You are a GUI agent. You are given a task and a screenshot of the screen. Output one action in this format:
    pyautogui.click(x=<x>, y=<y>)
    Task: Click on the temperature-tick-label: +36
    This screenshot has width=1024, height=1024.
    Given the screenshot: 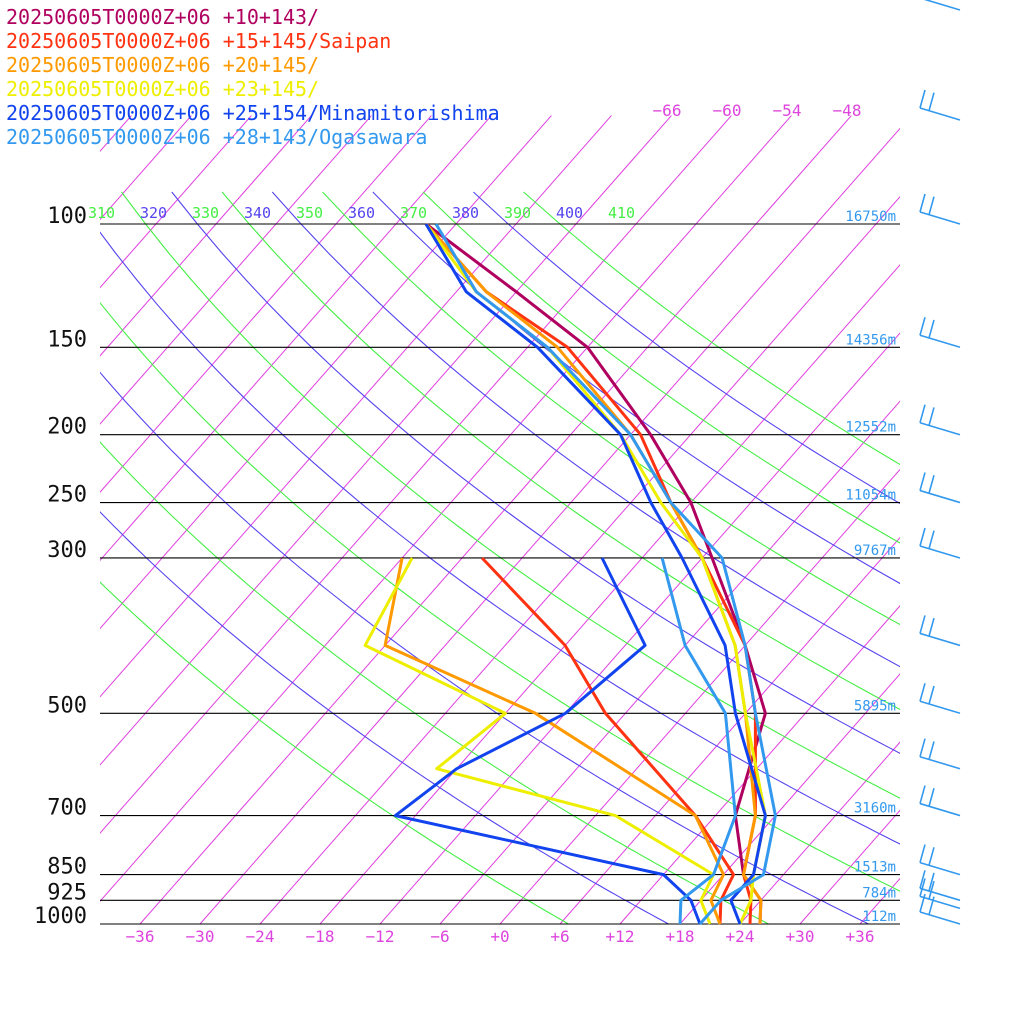 What is the action you would take?
    pyautogui.click(x=860, y=936)
    